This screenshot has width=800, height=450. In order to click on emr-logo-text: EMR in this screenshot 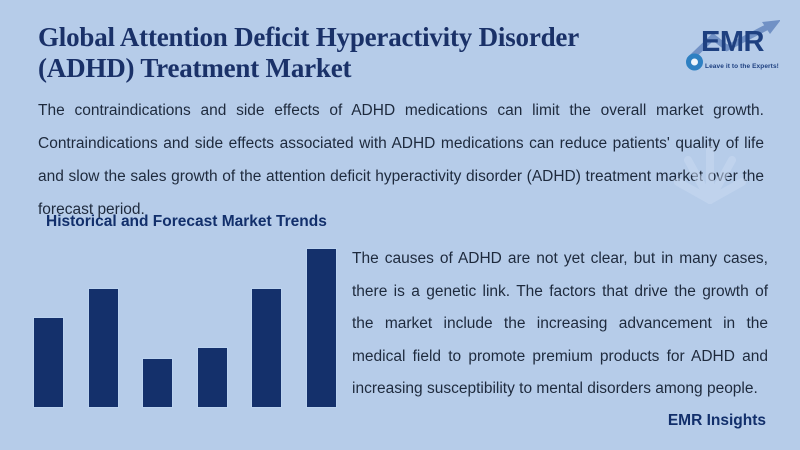, I will do `click(732, 42)`.